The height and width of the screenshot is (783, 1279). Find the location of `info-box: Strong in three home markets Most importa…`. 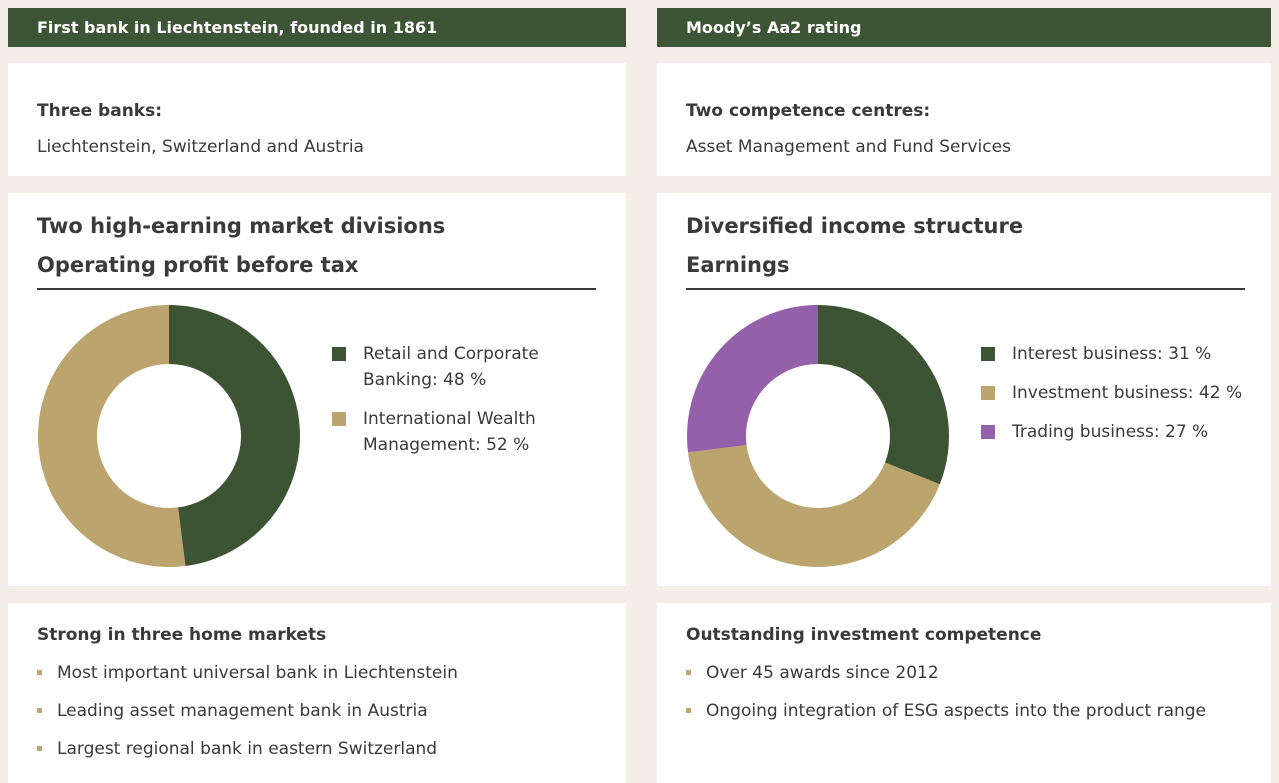

info-box: Strong in three home markets Most importa… is located at coordinates (317, 693).